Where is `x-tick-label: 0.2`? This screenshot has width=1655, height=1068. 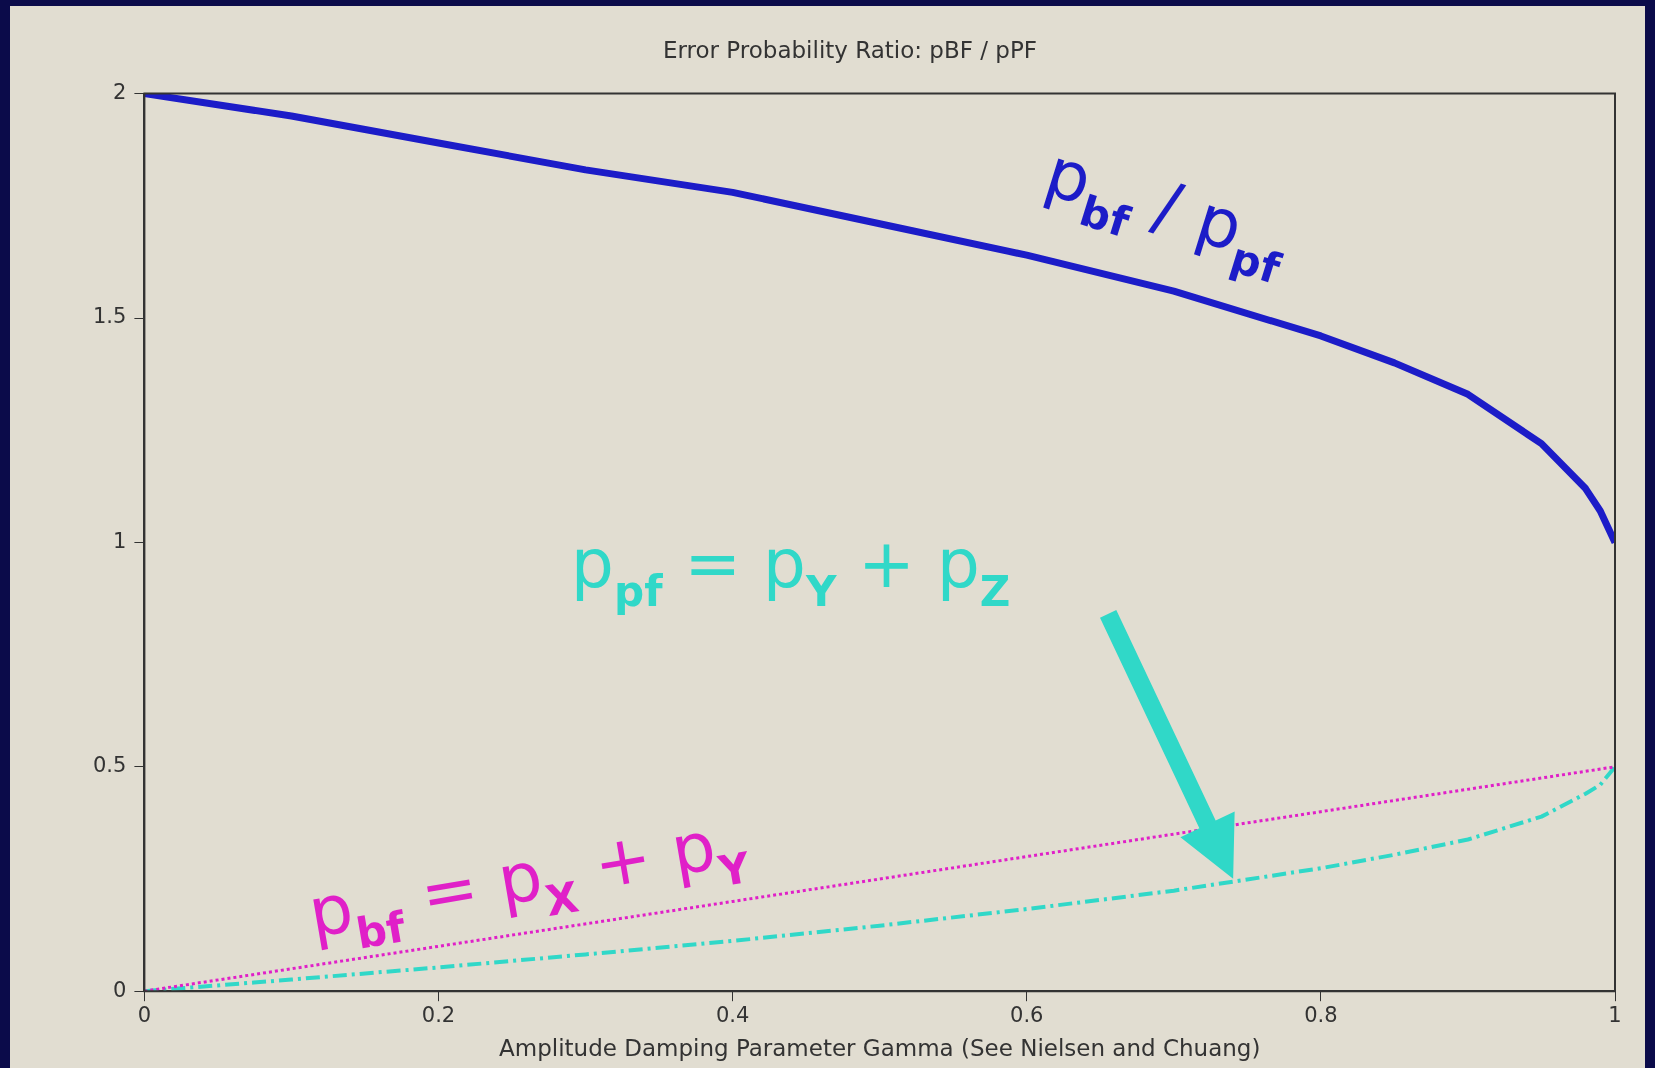 x-tick-label: 0.2 is located at coordinates (438, 1015).